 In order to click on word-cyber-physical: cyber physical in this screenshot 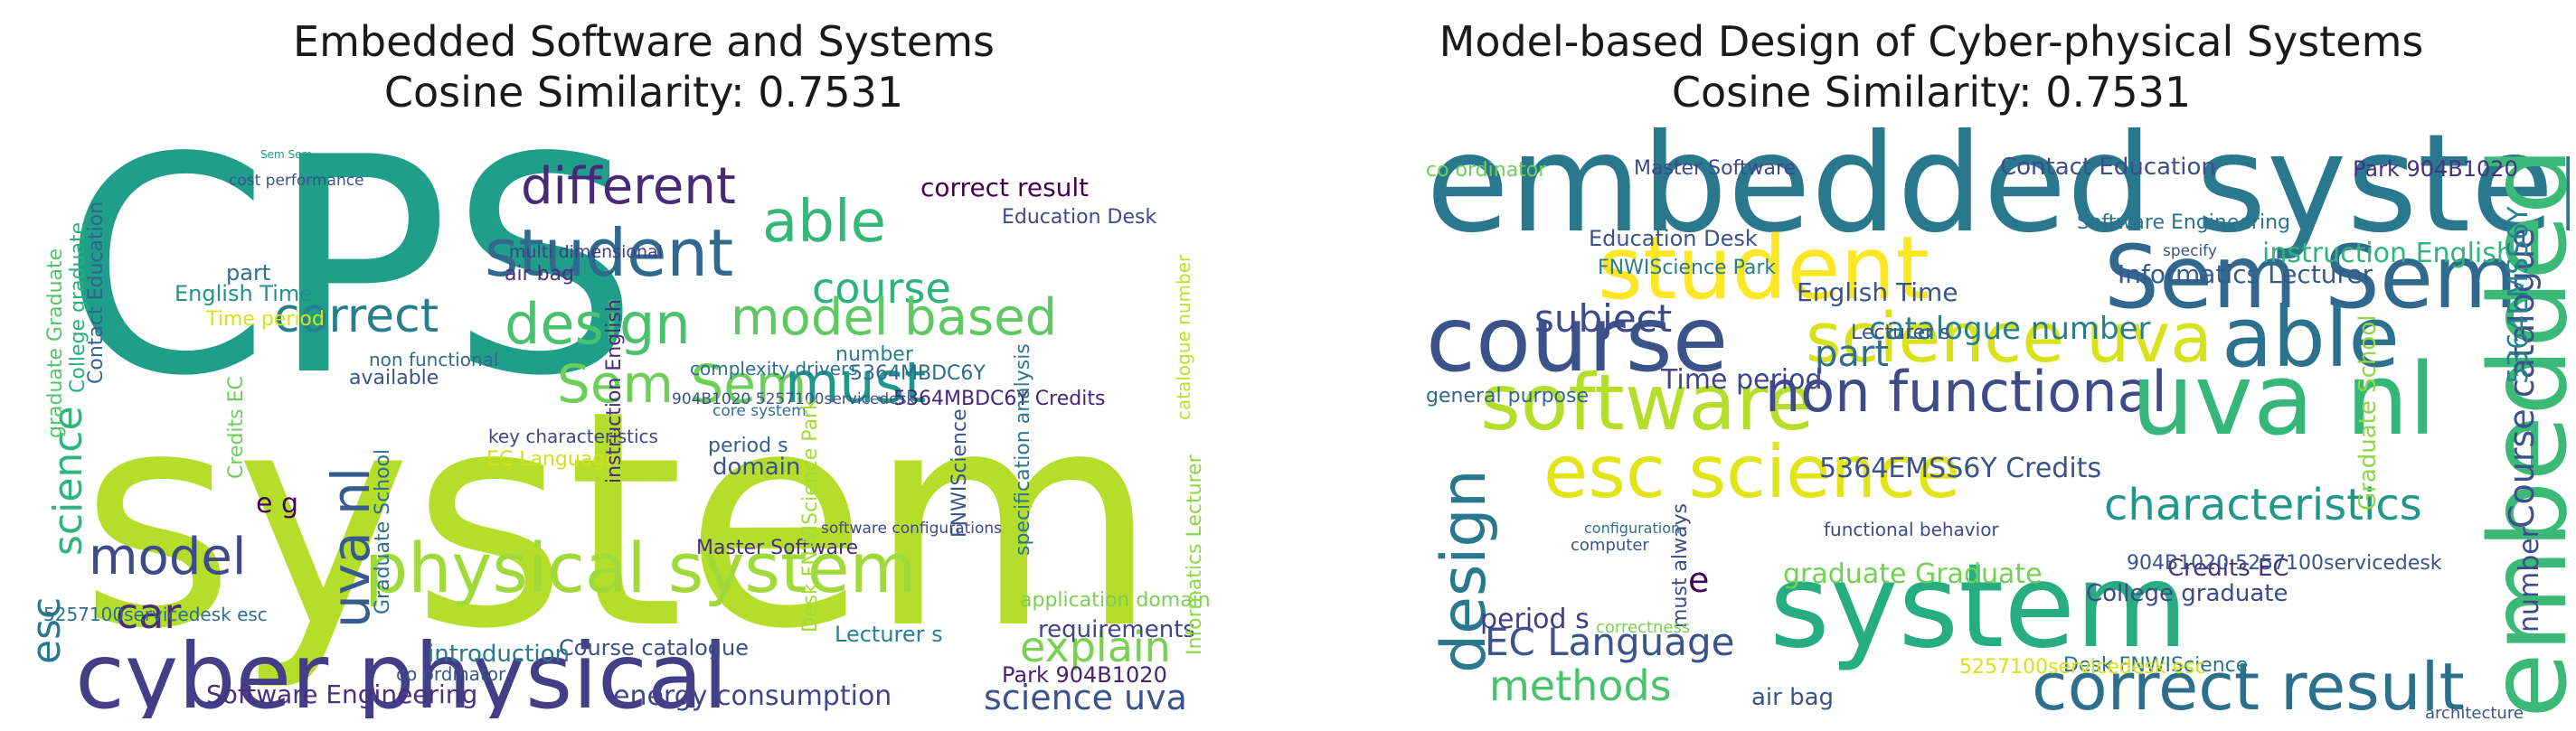, I will do `click(401, 670)`.